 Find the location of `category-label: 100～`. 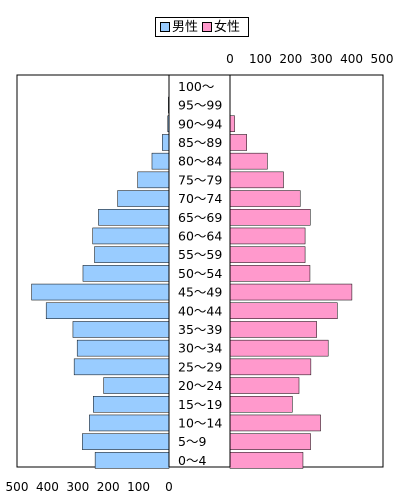

category-label: 100～ is located at coordinates (196, 86).